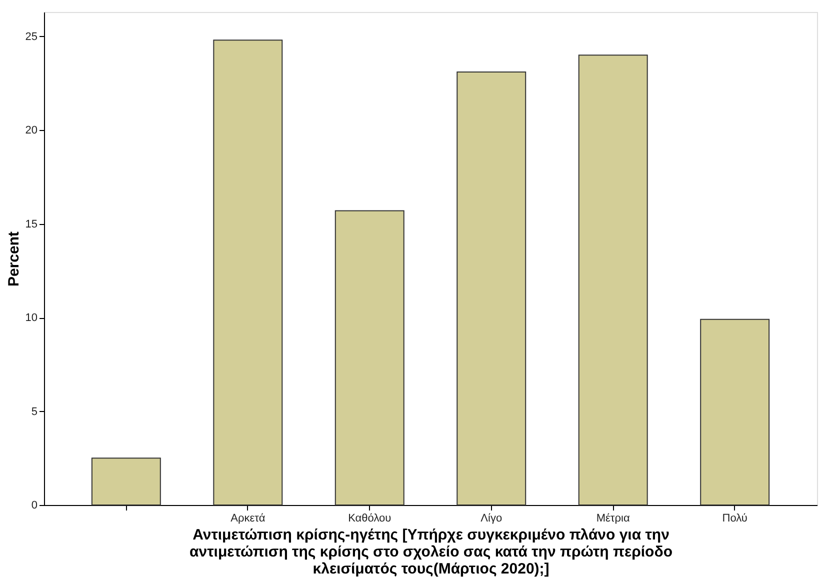 The image size is (819, 581). What do you see at coordinates (31, 224) in the screenshot?
I see `y-tick-label: 15` at bounding box center [31, 224].